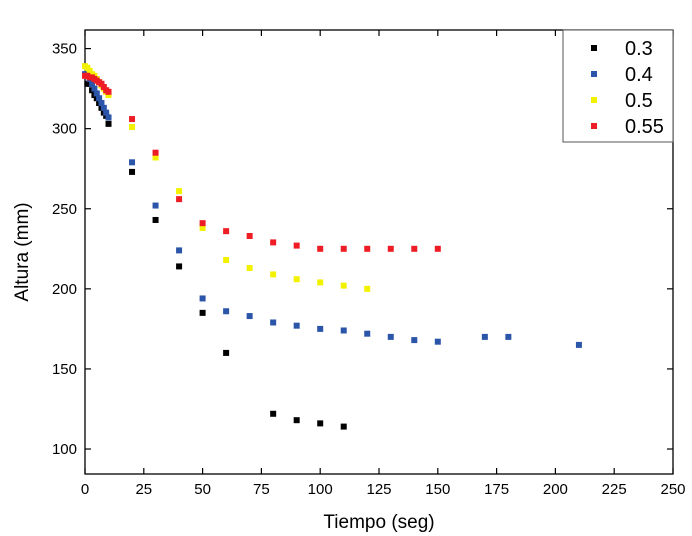 This screenshot has width=692, height=536. What do you see at coordinates (64, 369) in the screenshot?
I see `y-tick-label: 150` at bounding box center [64, 369].